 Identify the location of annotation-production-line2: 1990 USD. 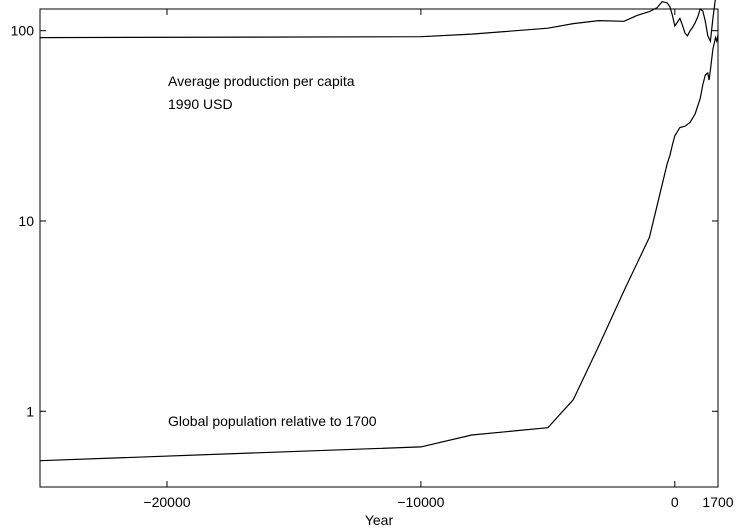
(200, 104).